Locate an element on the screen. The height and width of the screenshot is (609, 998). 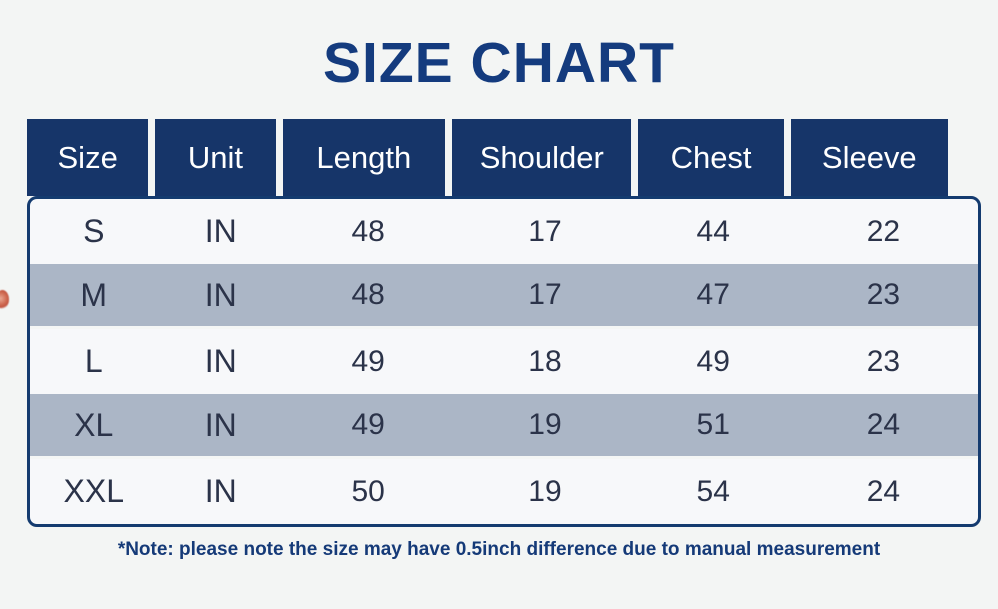
cell-chest: 47 is located at coordinates (713, 294).